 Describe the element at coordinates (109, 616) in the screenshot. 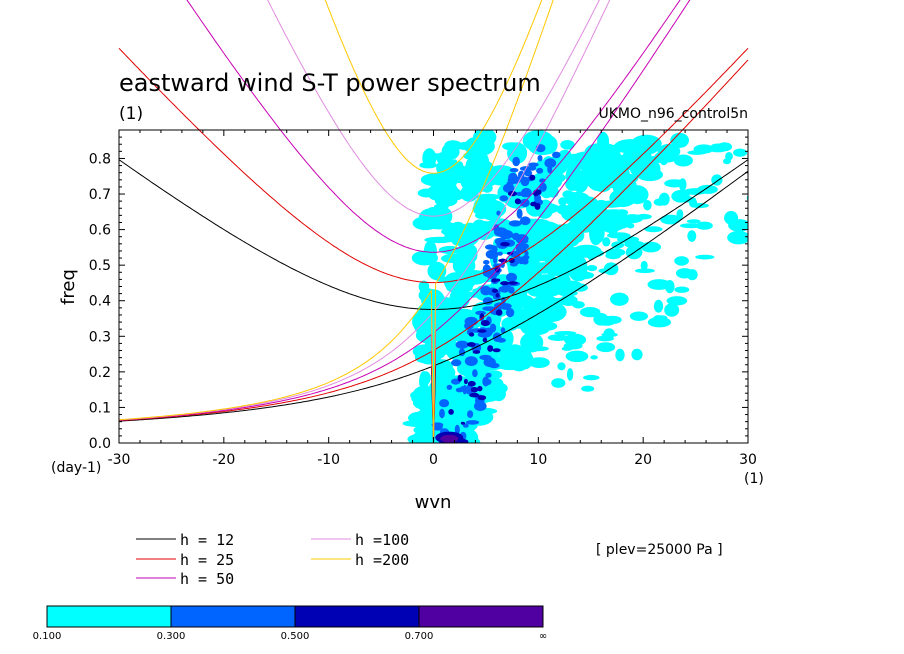

I see `colorbar-swatch` at that location.